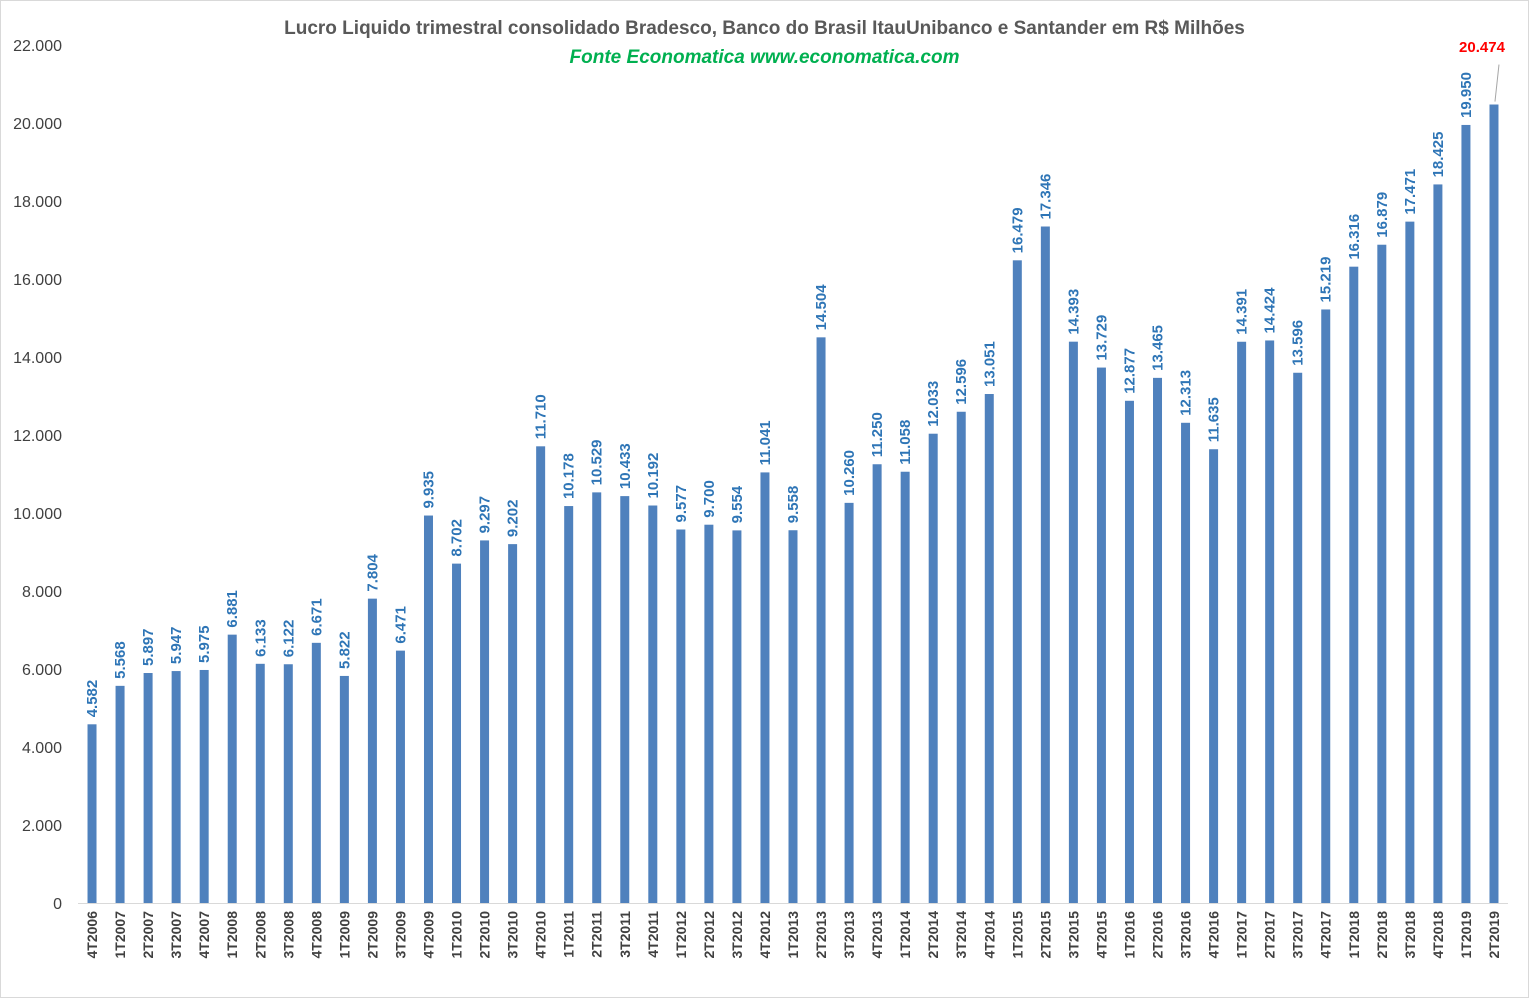  I want to click on data-label: 9.297, so click(485, 515).